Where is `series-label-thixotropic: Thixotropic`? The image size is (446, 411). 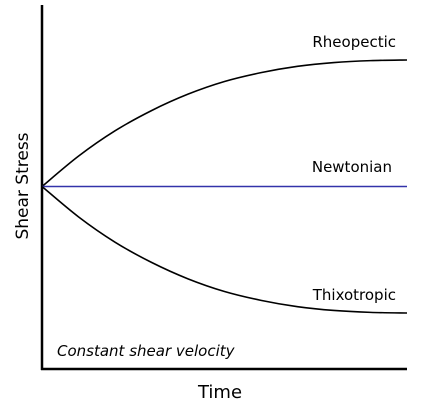 series-label-thixotropic: Thixotropic is located at coordinates (354, 295).